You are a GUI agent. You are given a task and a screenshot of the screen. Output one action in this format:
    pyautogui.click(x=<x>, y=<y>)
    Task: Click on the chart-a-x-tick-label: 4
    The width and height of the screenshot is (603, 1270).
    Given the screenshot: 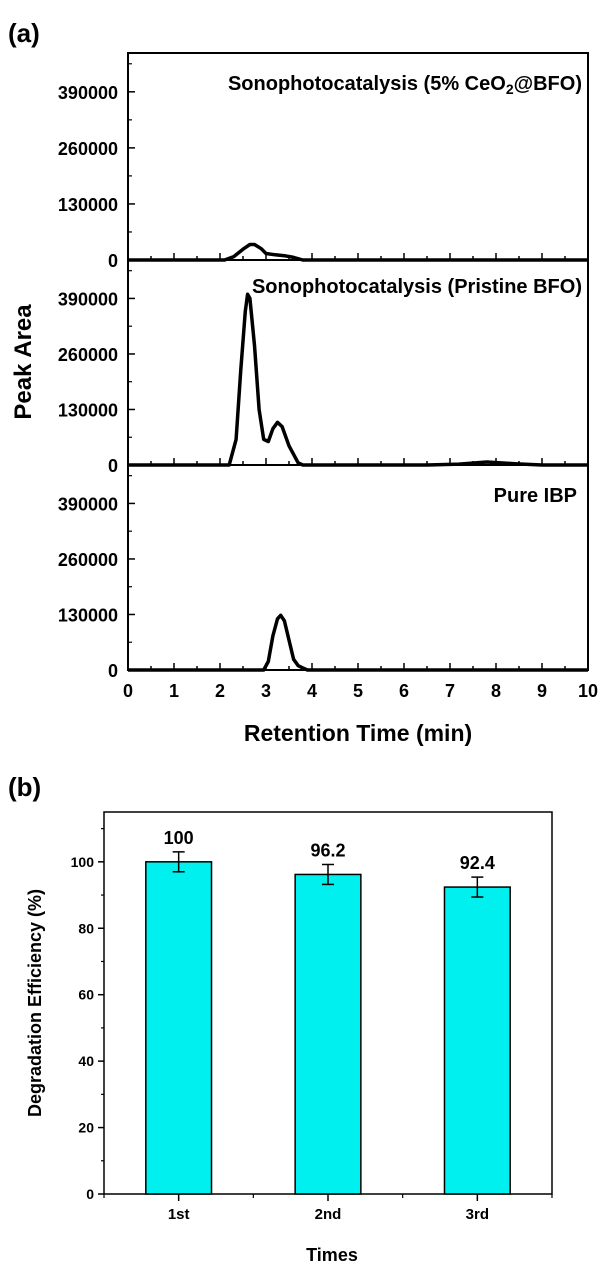 What is the action you would take?
    pyautogui.click(x=312, y=691)
    